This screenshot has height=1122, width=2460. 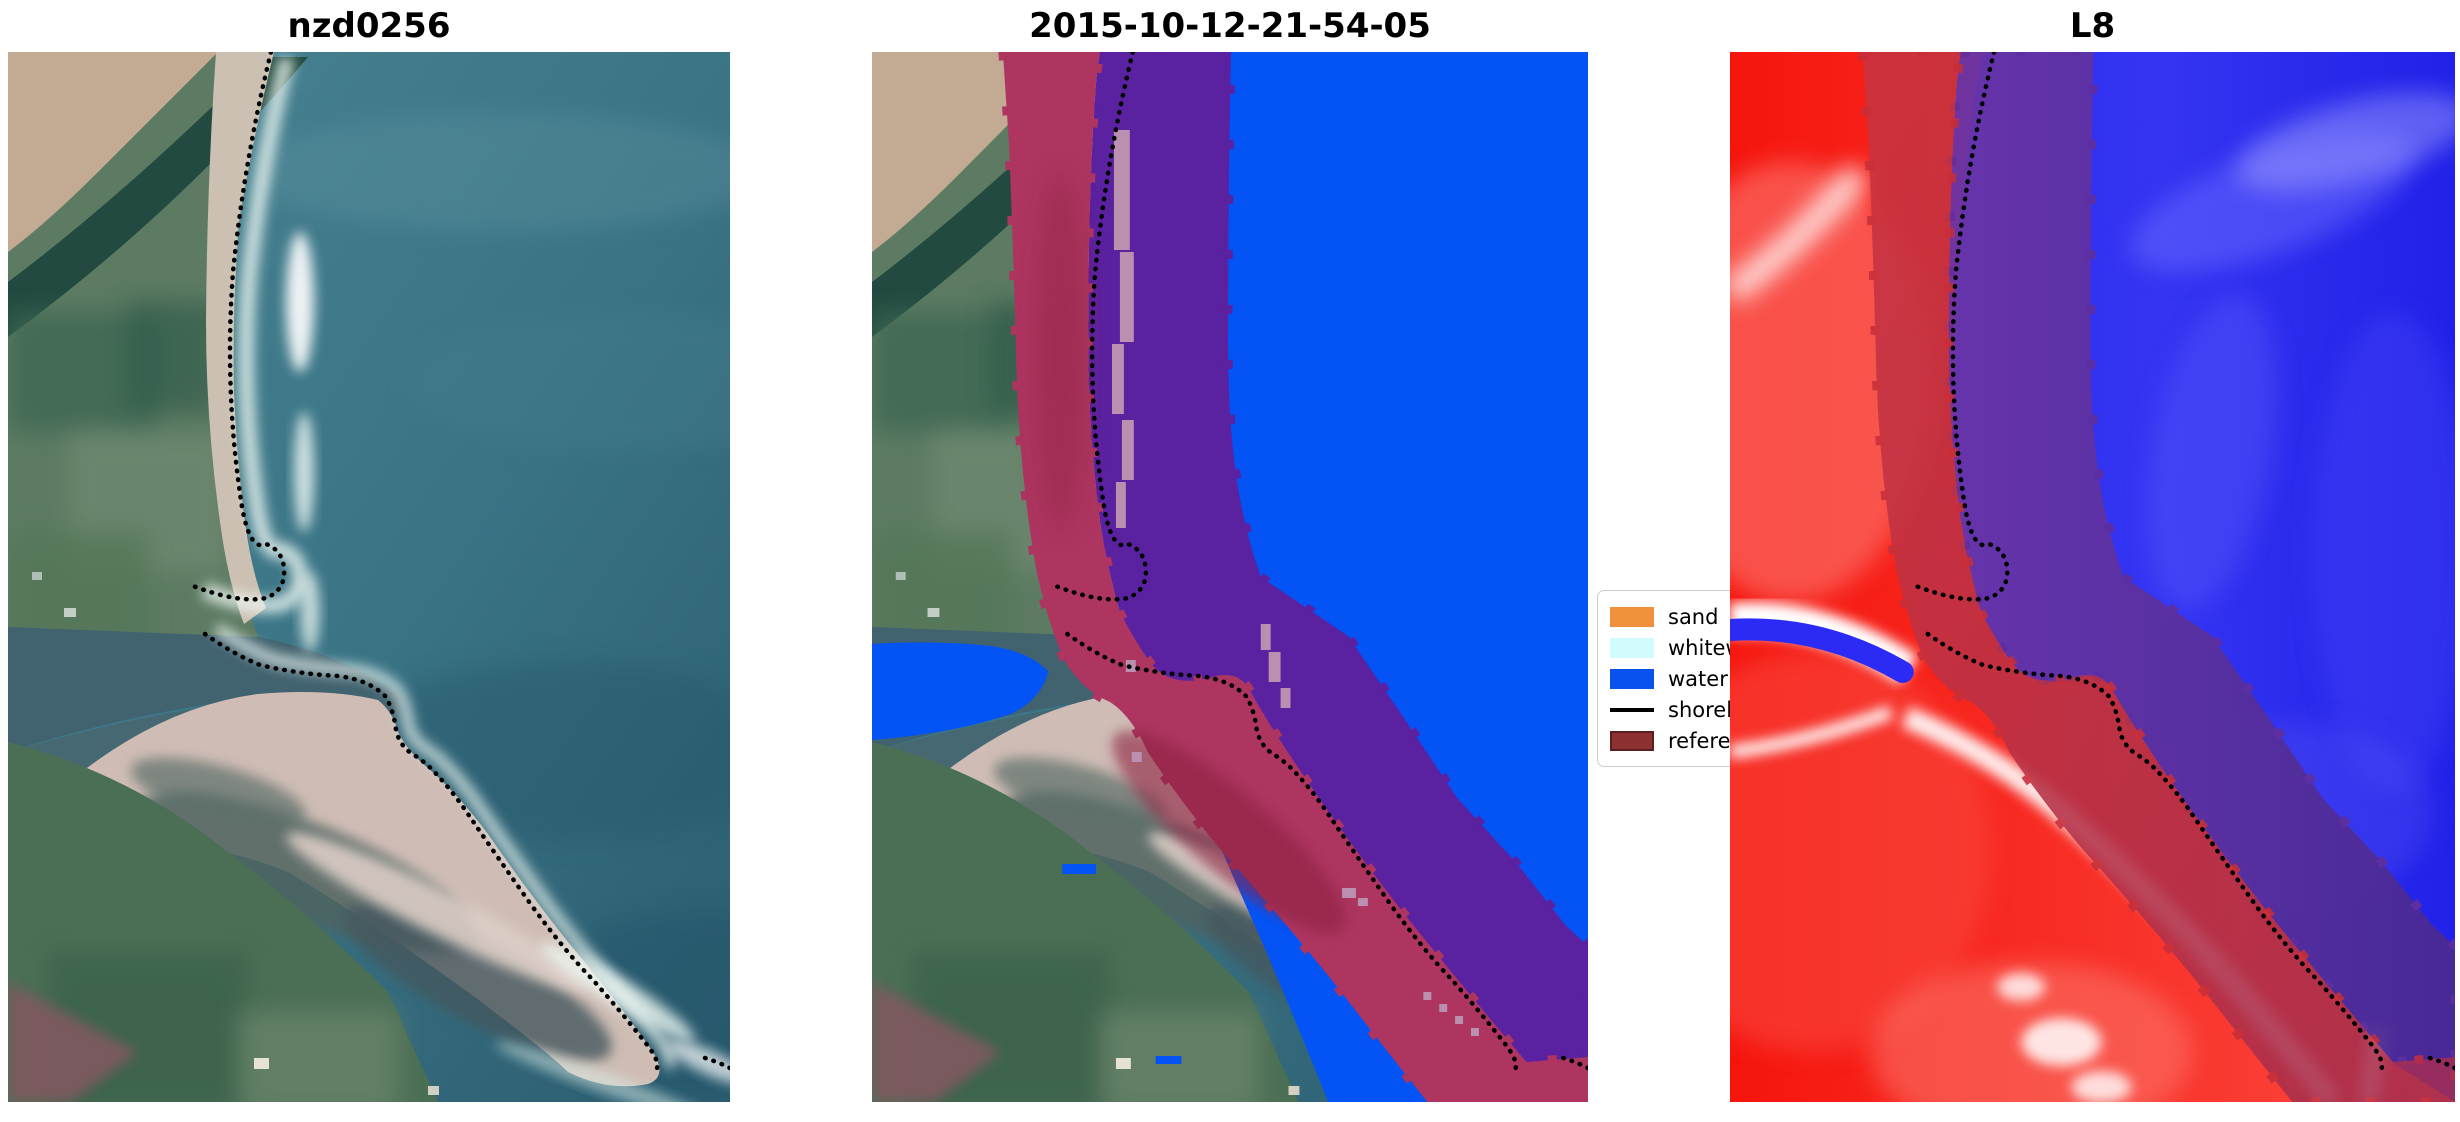 I want to click on sand-pixels-under-buffer, so click(x=1295, y=583).